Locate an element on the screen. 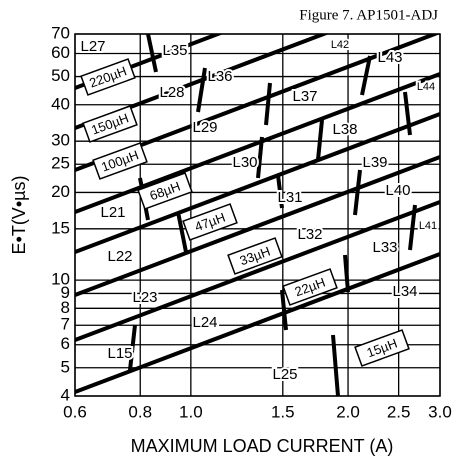  region-label: L42 is located at coordinates (340, 45).